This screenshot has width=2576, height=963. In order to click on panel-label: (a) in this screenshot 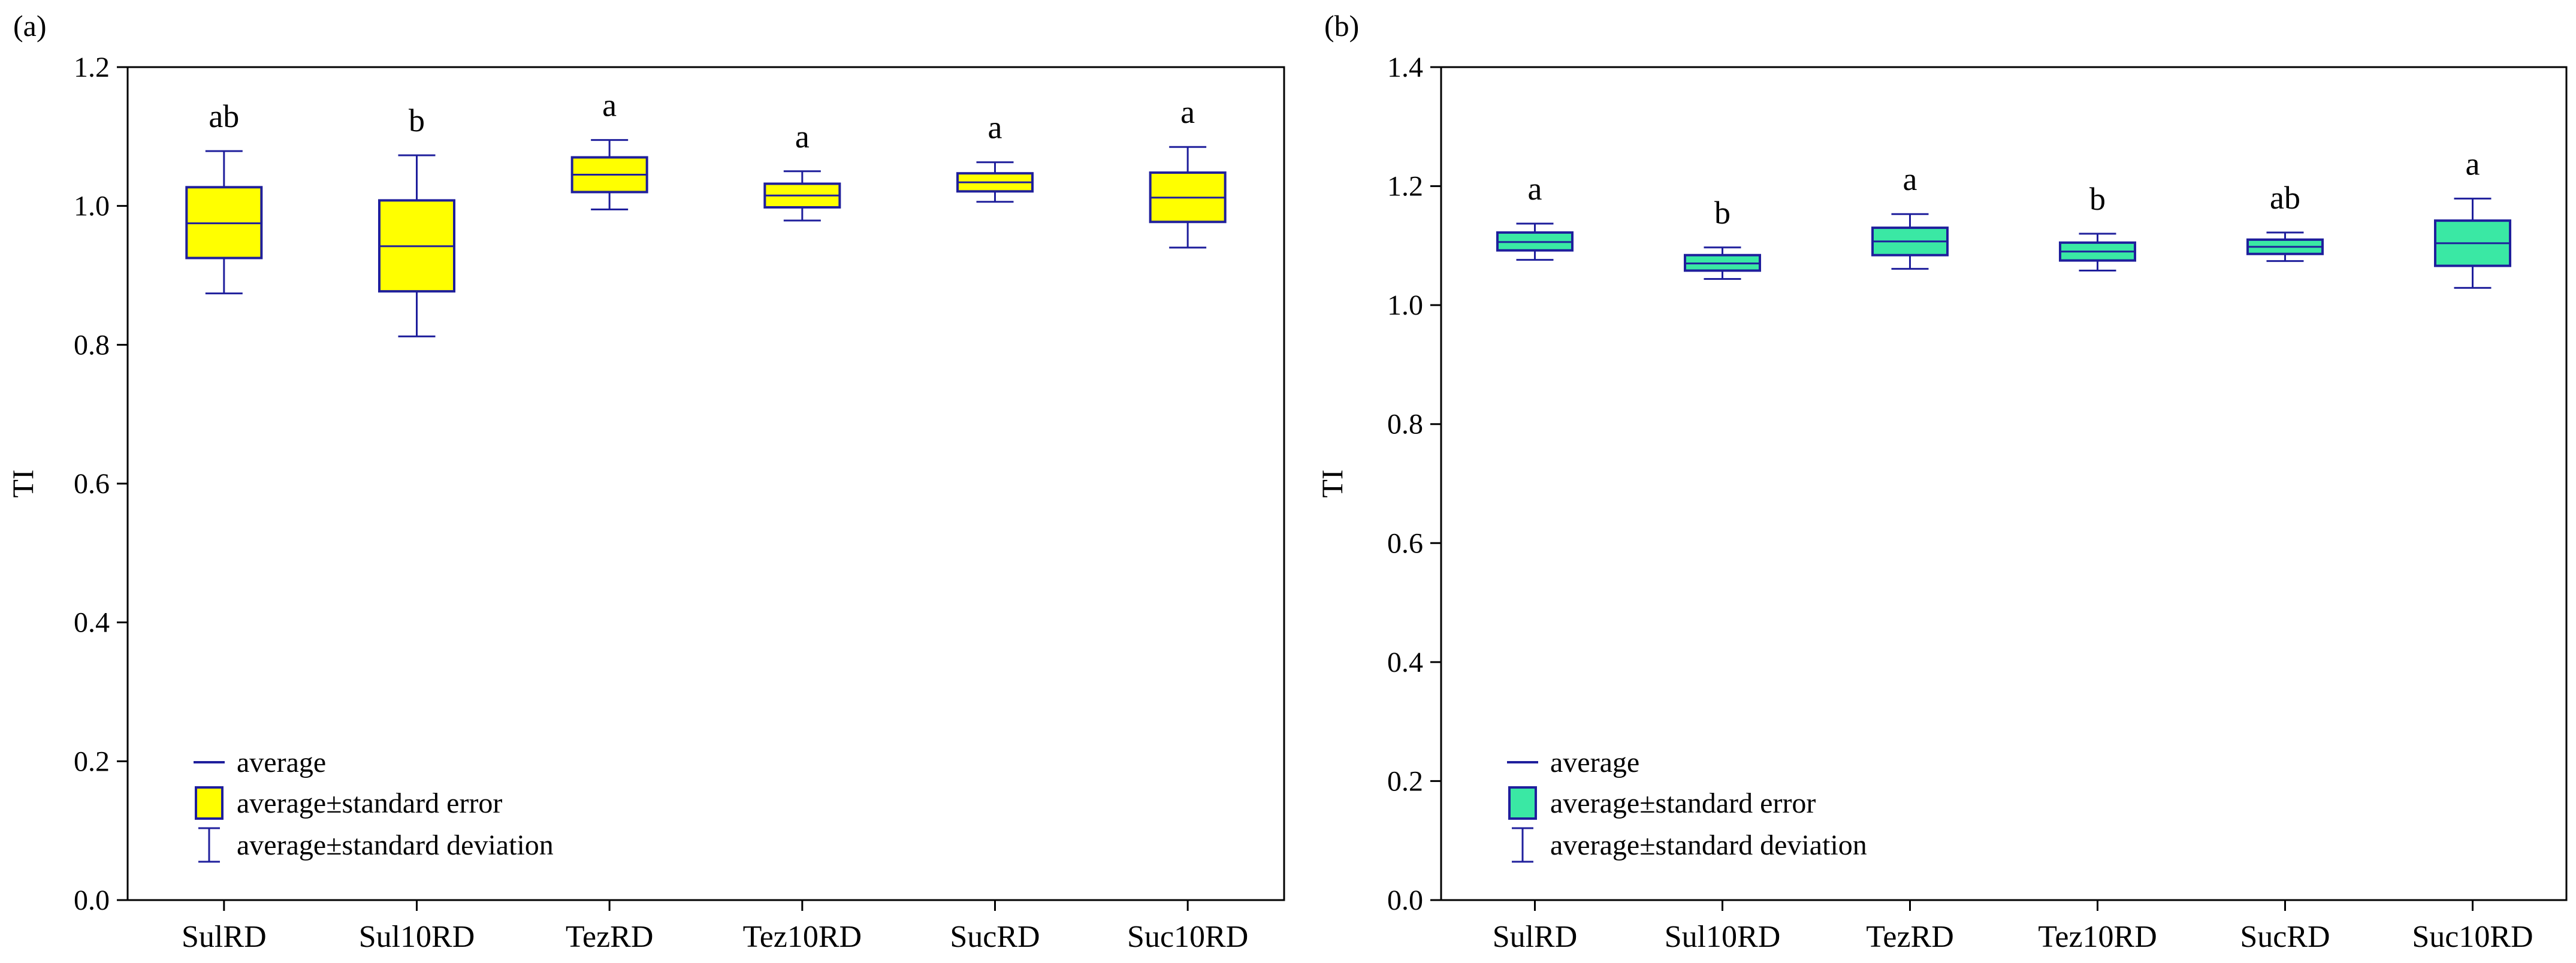, I will do `click(30, 26)`.